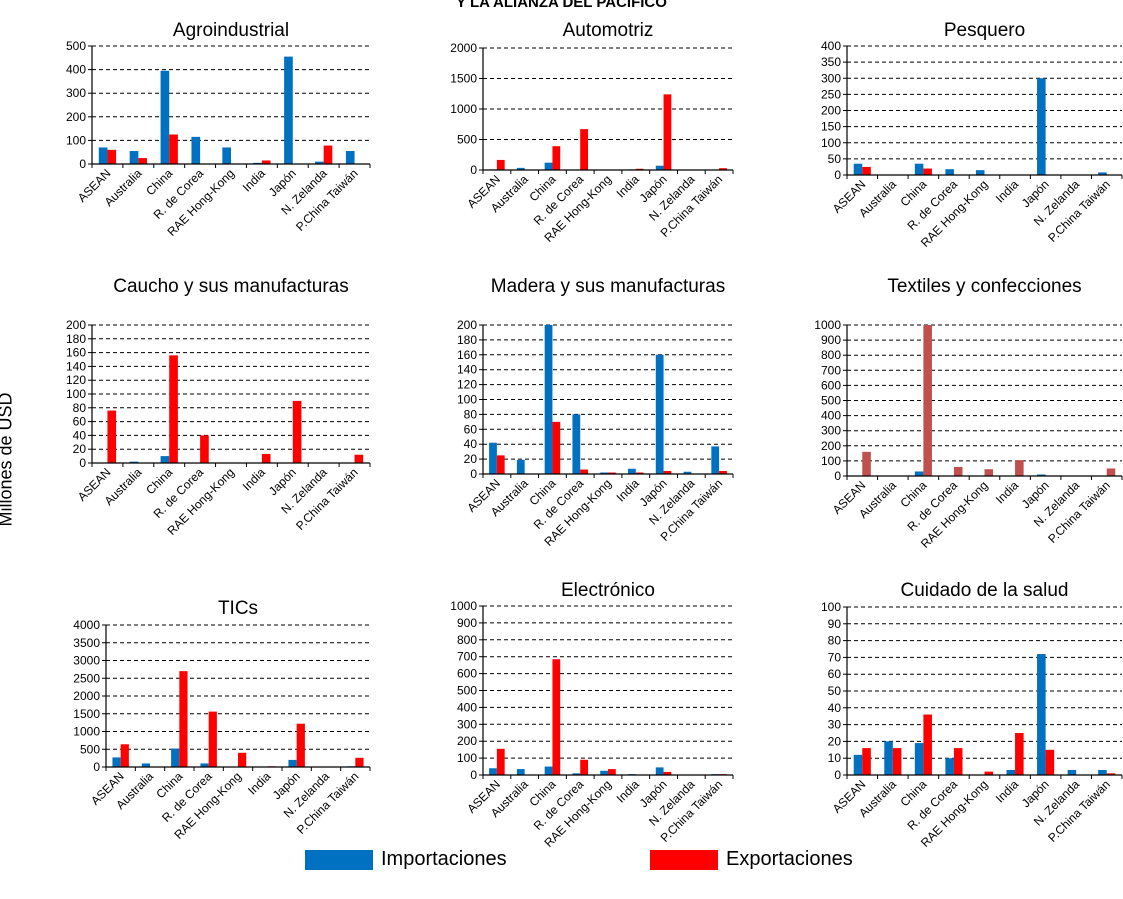 The width and height of the screenshot is (1123, 899). What do you see at coordinates (835, 708) in the screenshot?
I see `y-tick-label: 40` at bounding box center [835, 708].